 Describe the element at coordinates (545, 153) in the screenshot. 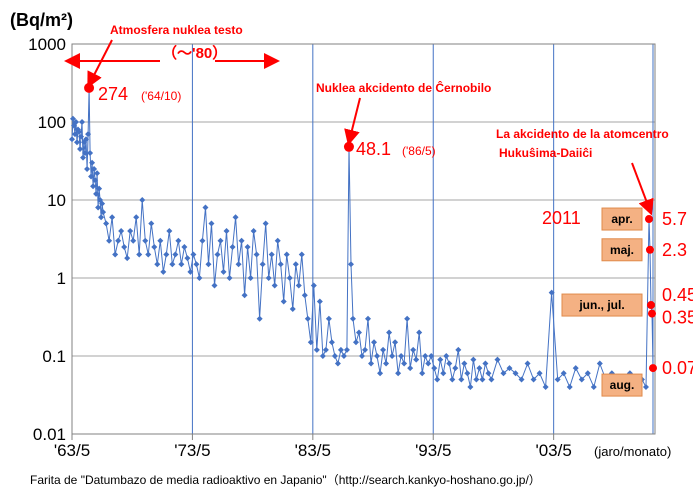

I see `fukushima-title-line2: Hukuŝima-Daiiĉi` at that location.